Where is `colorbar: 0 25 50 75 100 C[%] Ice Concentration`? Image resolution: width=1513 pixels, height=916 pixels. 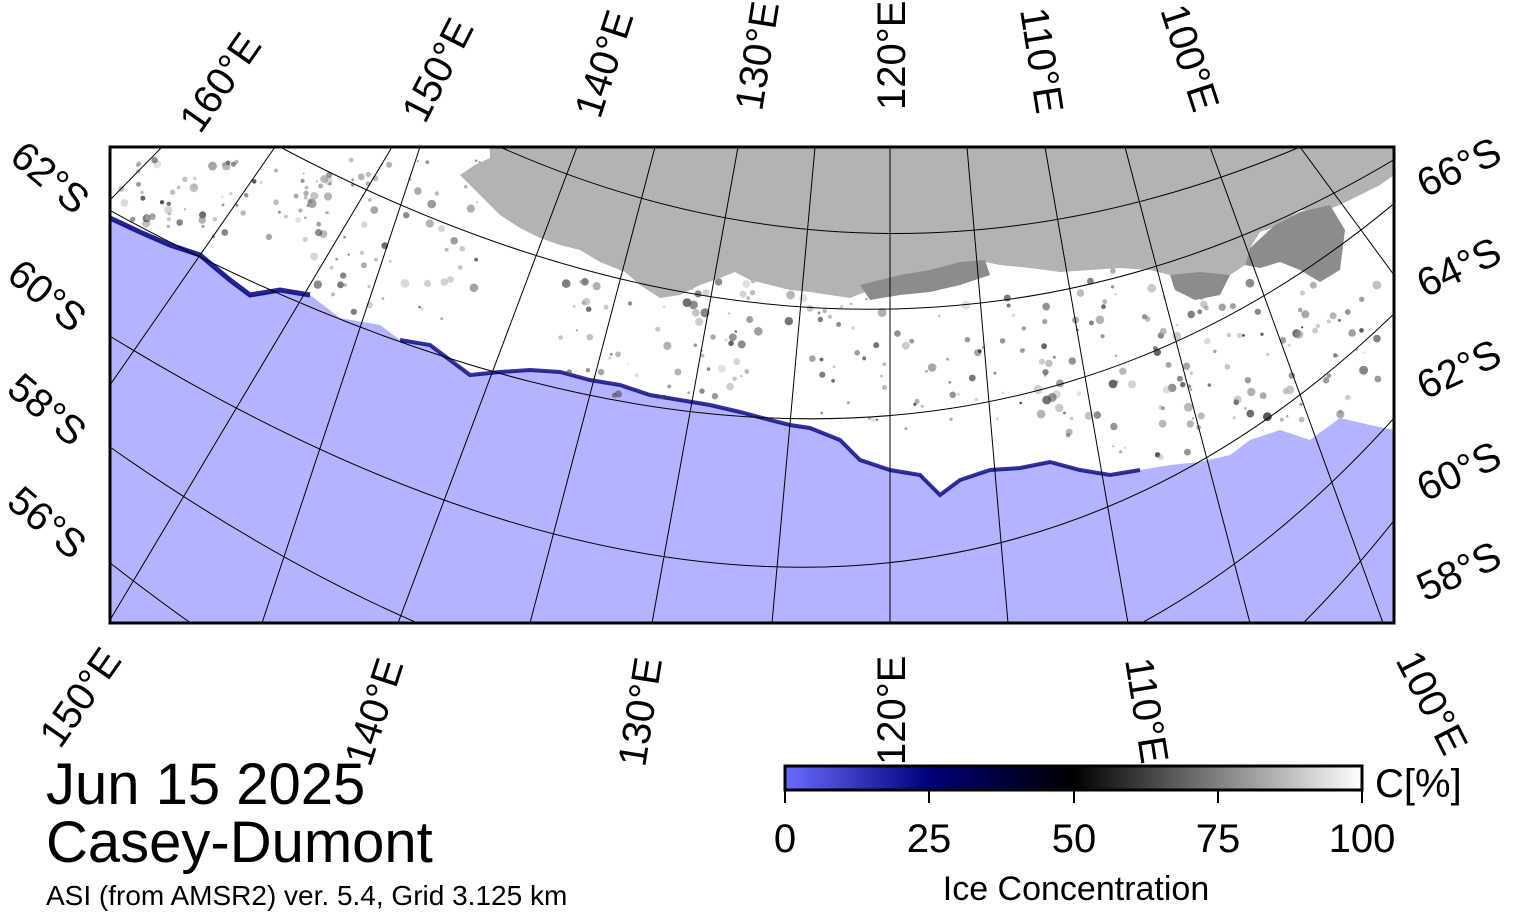
colorbar: 0 25 50 75 100 C[%] Ice Concentration is located at coordinates (1118, 835).